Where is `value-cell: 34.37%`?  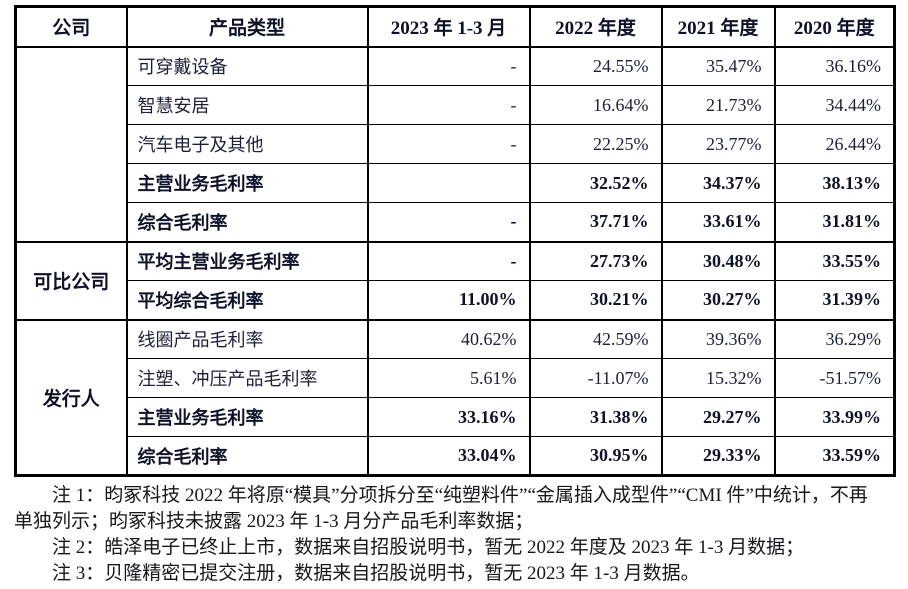
value-cell: 34.37% is located at coordinates (718, 183).